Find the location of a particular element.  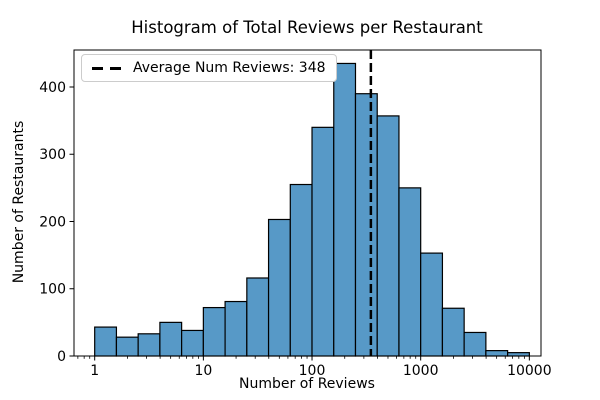

x-tick-label: 100 is located at coordinates (312, 371).